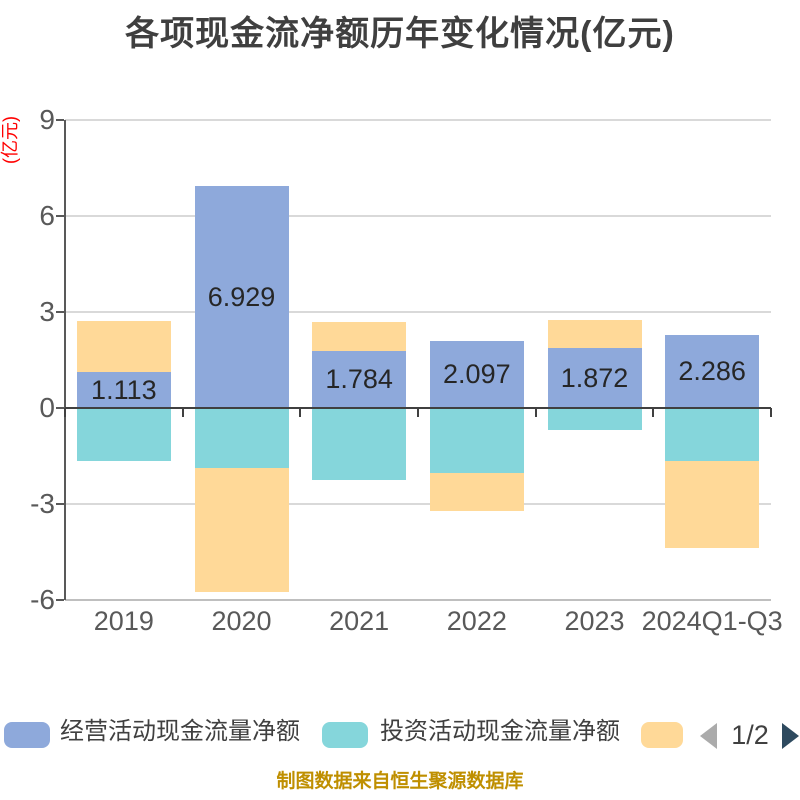 This screenshot has height=800, width=800. I want to click on x-axis-label-2024Q1-Q3: 2024Q1-Q3, so click(712, 621).